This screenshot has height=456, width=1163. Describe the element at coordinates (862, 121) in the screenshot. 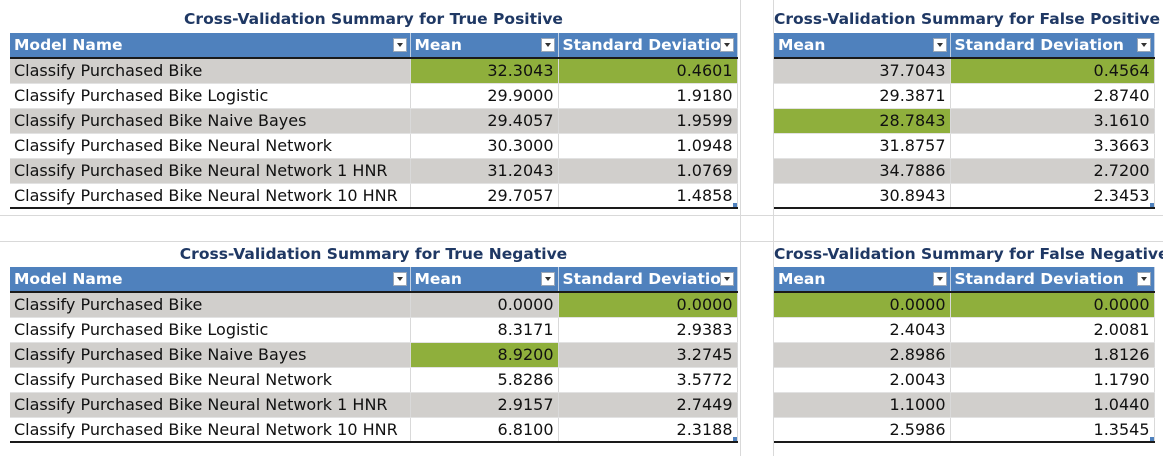

I see `mean-cell: 28.7843` at that location.